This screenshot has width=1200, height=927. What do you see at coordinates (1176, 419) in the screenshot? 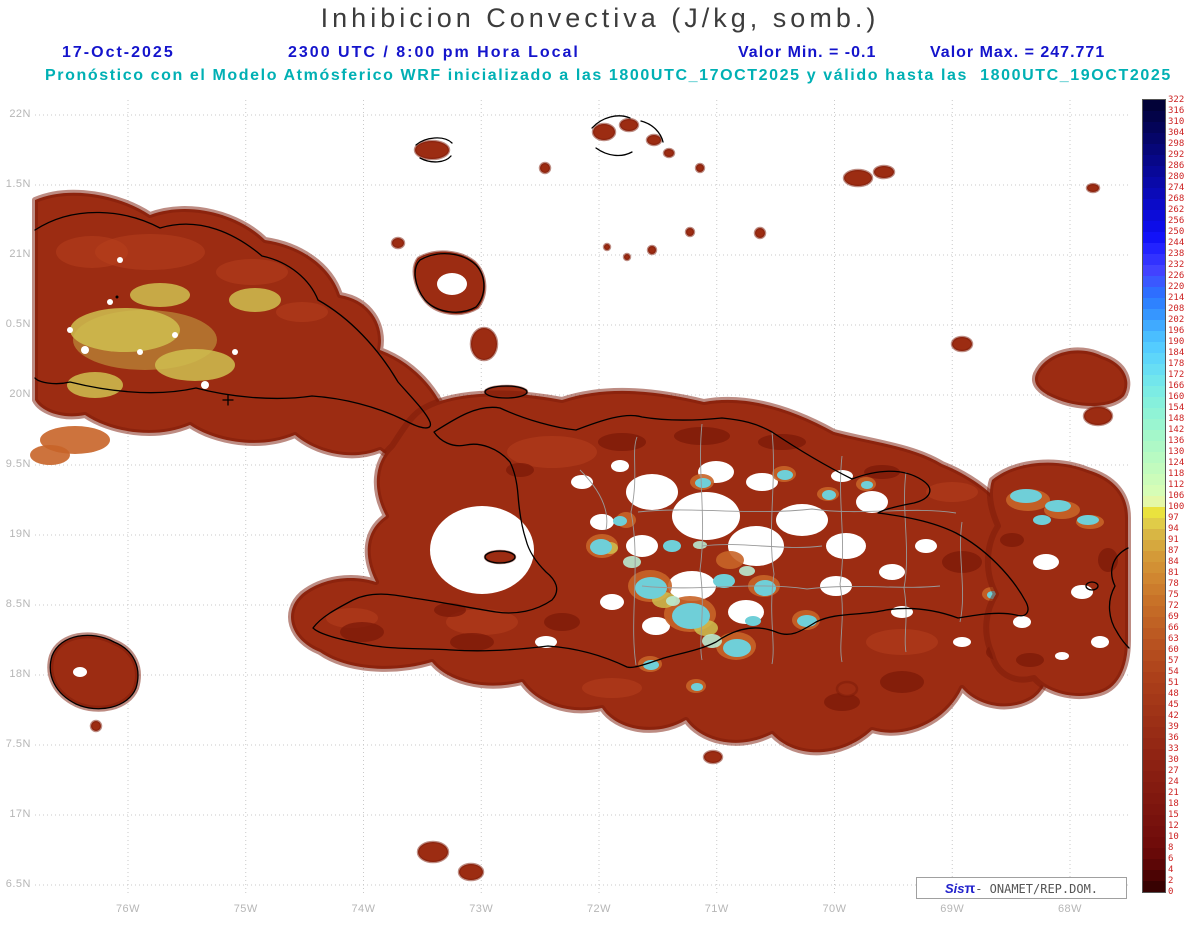
I see `colorbar-tick-label: 148` at bounding box center [1176, 419].